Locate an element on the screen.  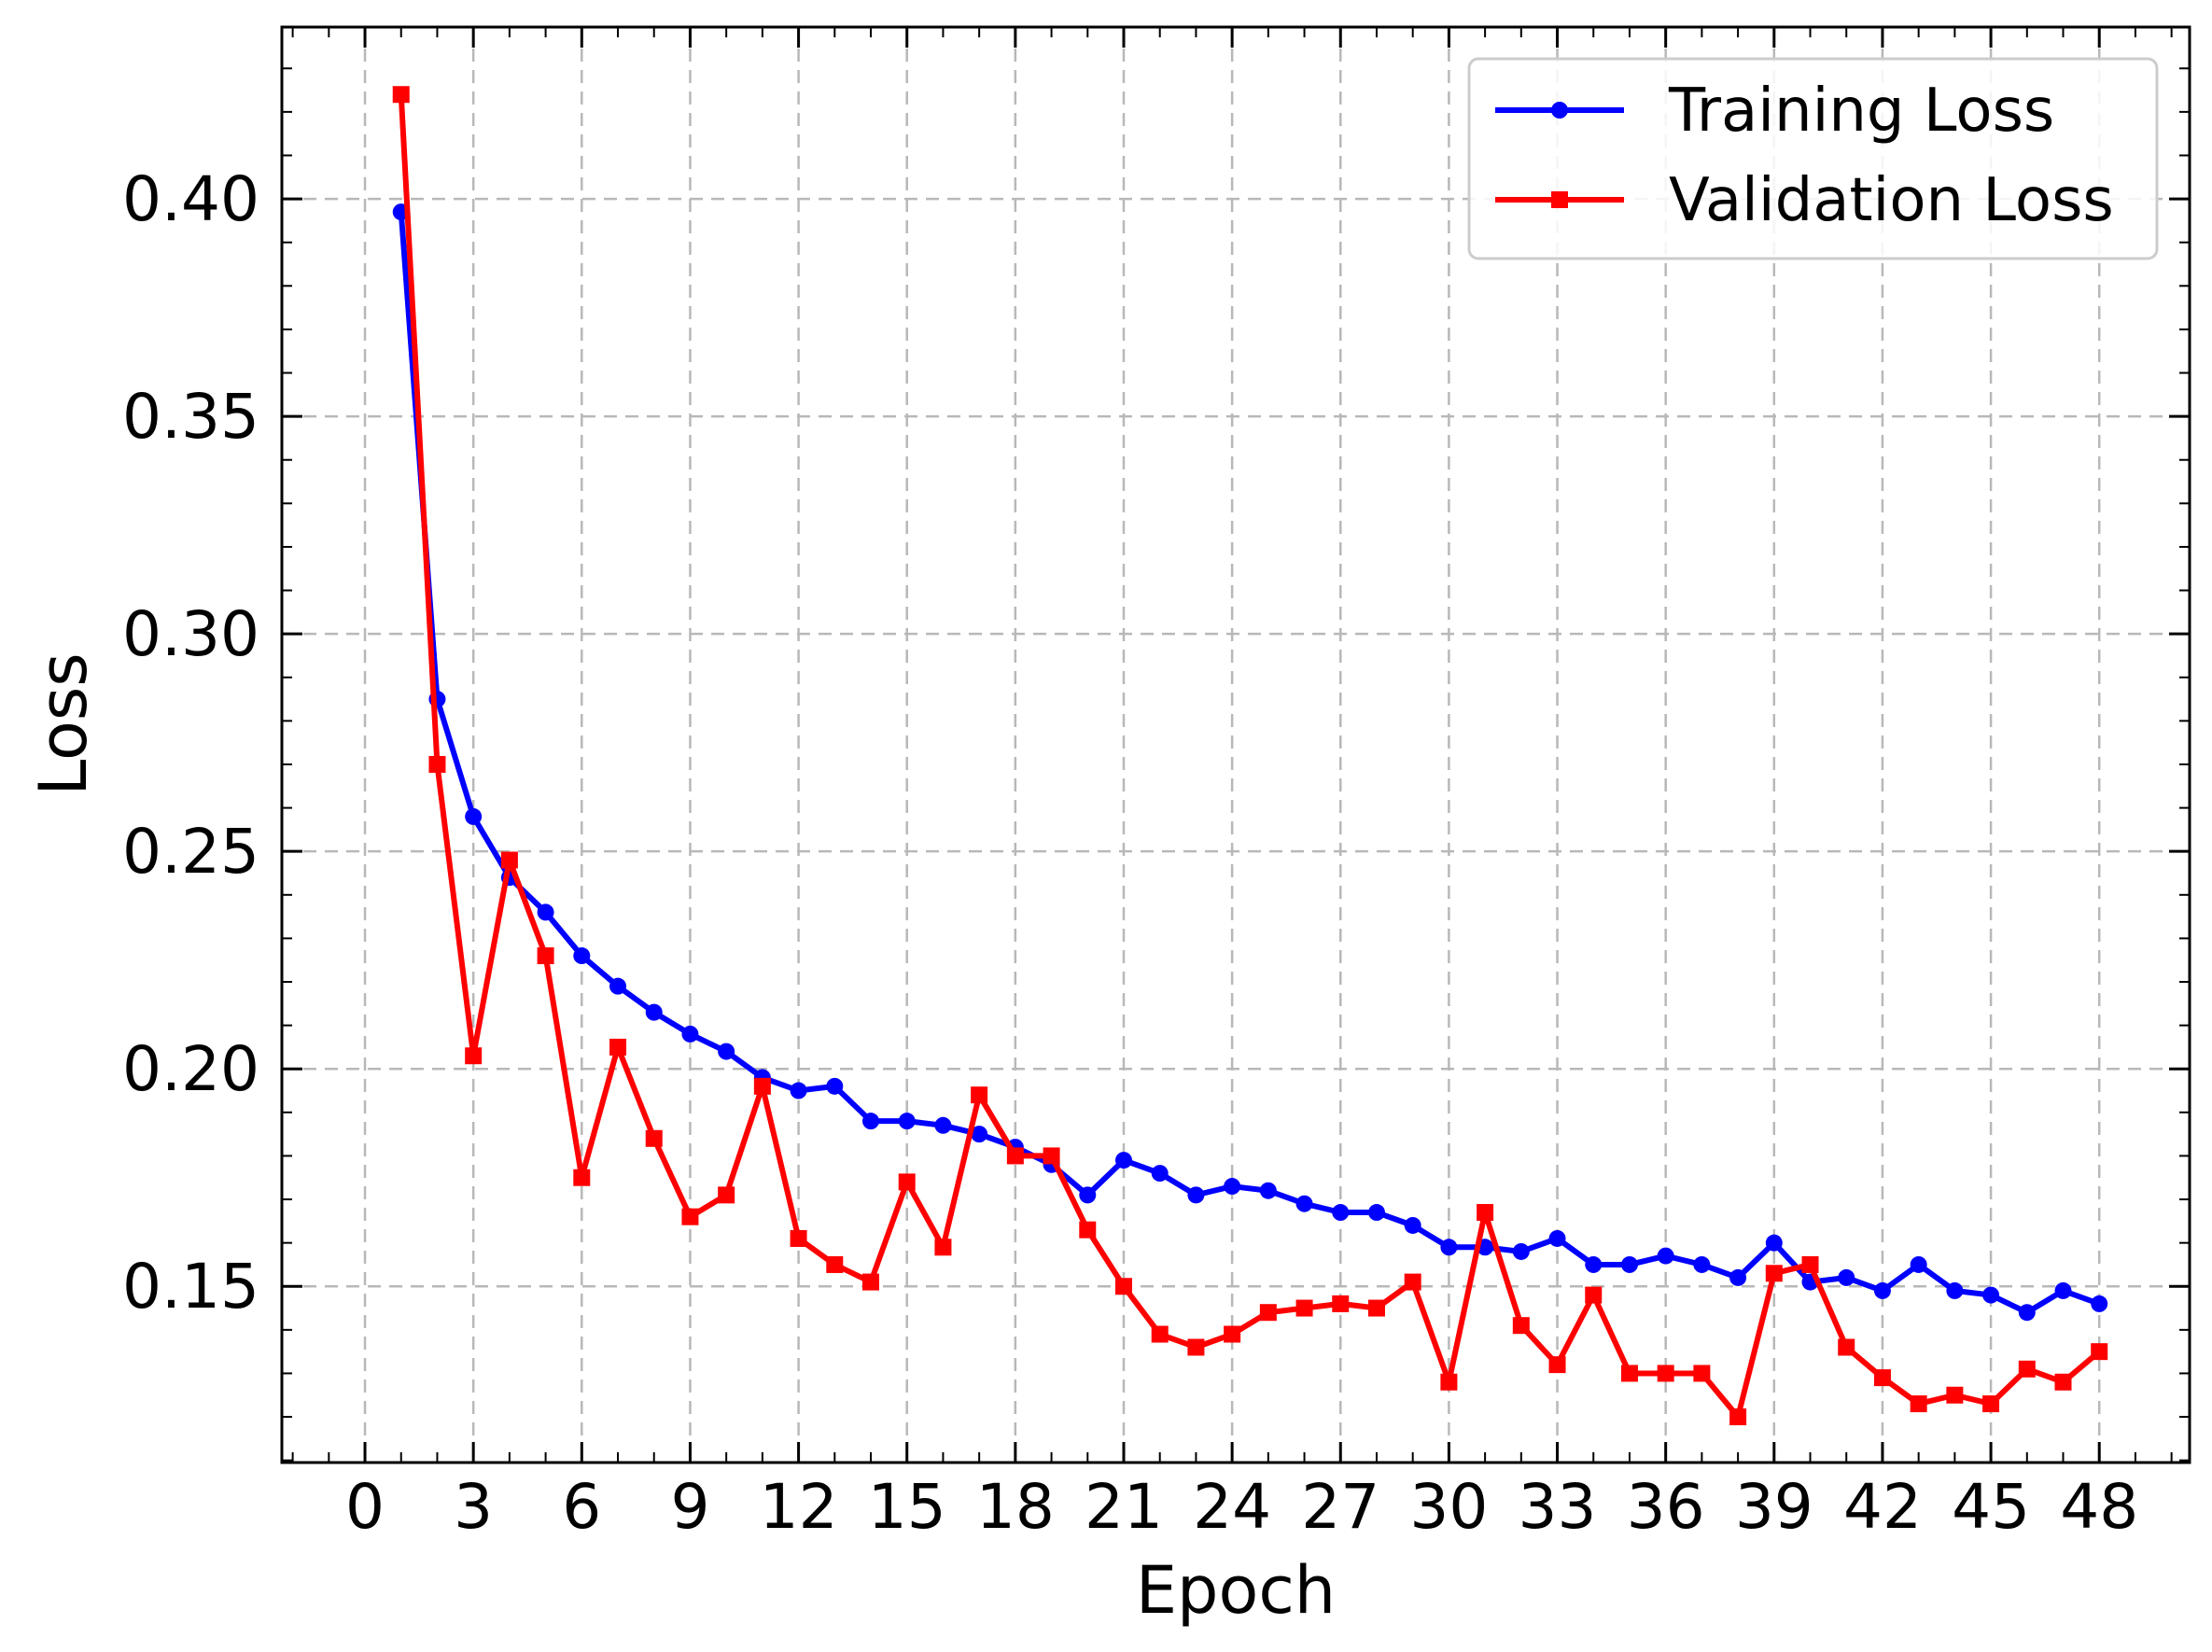
y-tick-label: 0.25 is located at coordinates (190, 852).